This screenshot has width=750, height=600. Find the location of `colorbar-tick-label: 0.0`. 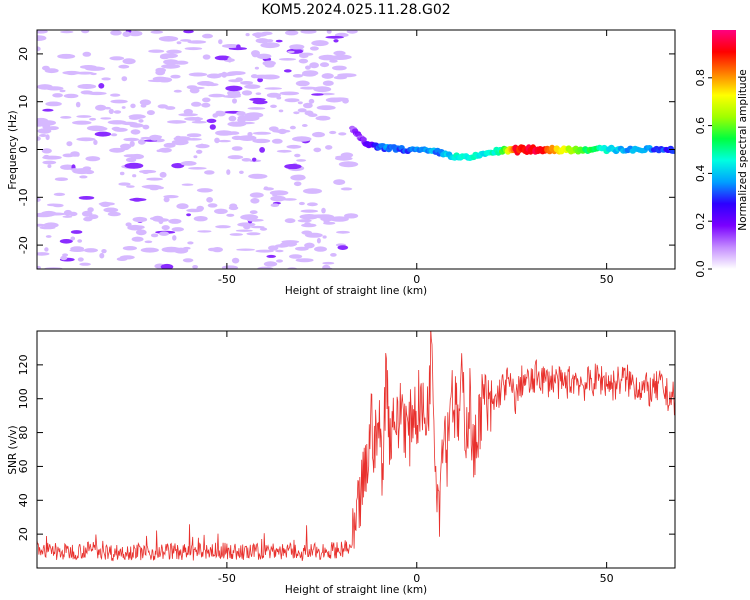

colorbar-tick-label: 0.0 is located at coordinates (700, 269).